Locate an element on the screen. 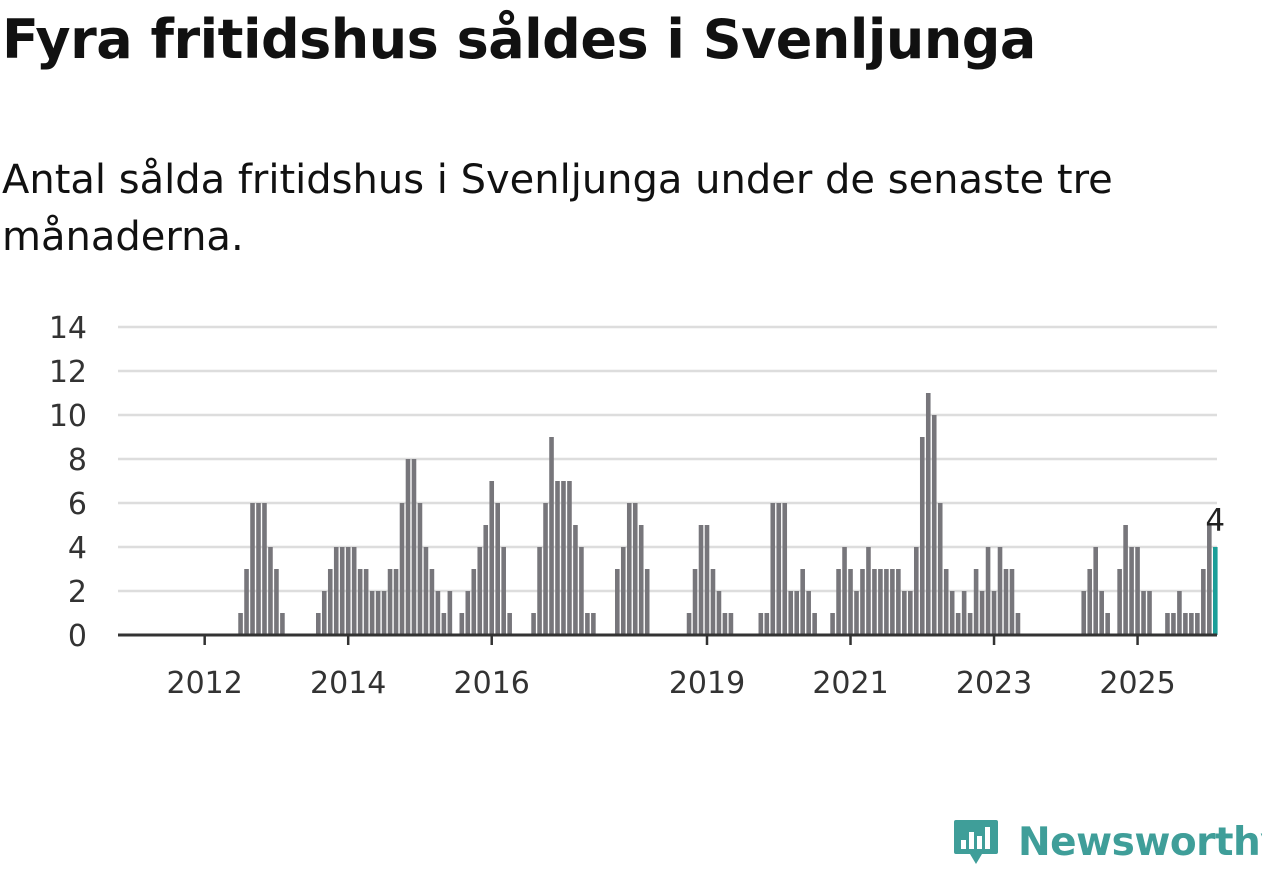 This screenshot has height=879, width=1262. x-tick-label: 2021 is located at coordinates (850, 683).